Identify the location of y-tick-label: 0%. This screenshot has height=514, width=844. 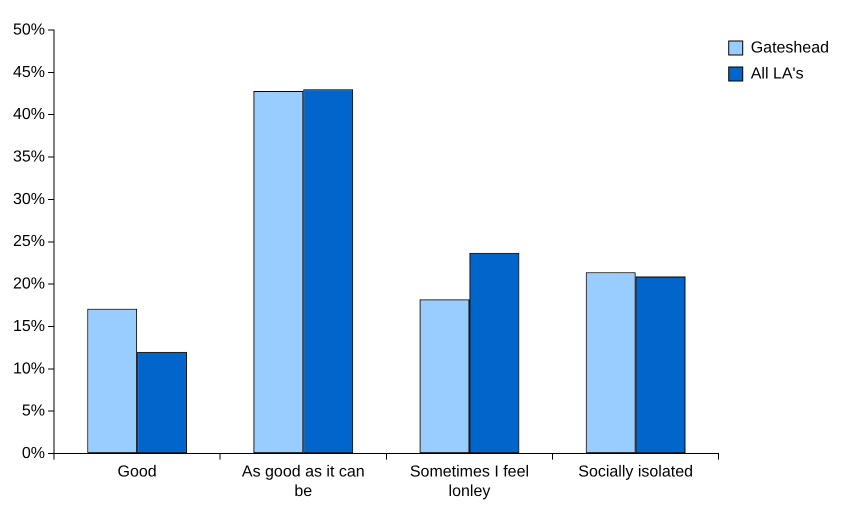
(34, 453).